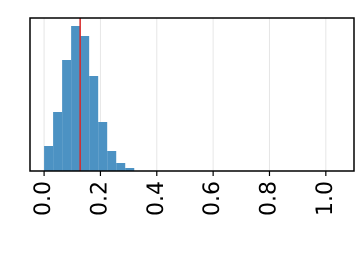 This screenshot has height=254, width=359. Describe the element at coordinates (268, 198) in the screenshot. I see `x-tick-label: 0.8` at that location.